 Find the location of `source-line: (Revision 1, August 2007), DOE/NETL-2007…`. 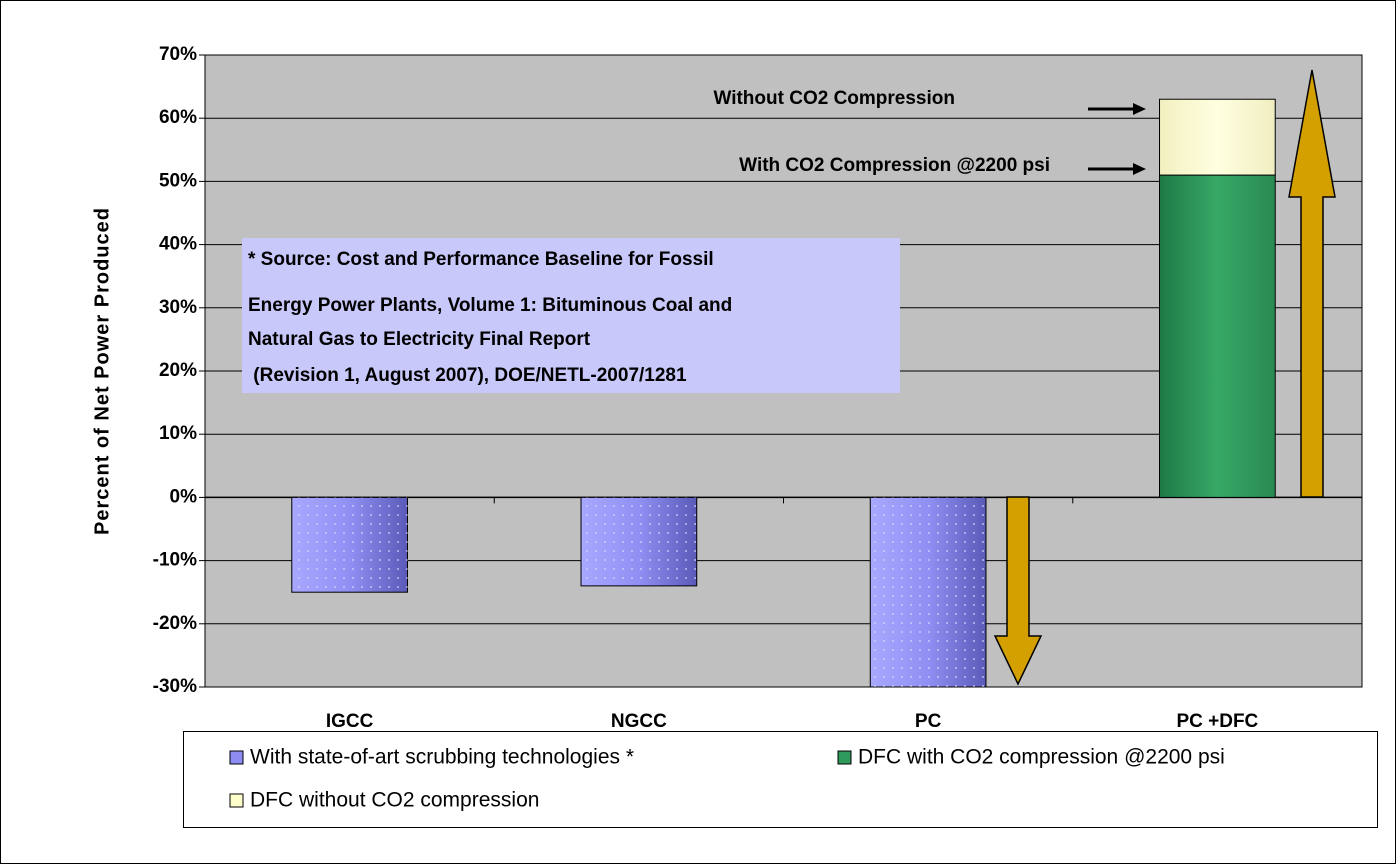

source-line: (Revision 1, August 2007), DOE/NETL-2007… is located at coordinates (467, 375).